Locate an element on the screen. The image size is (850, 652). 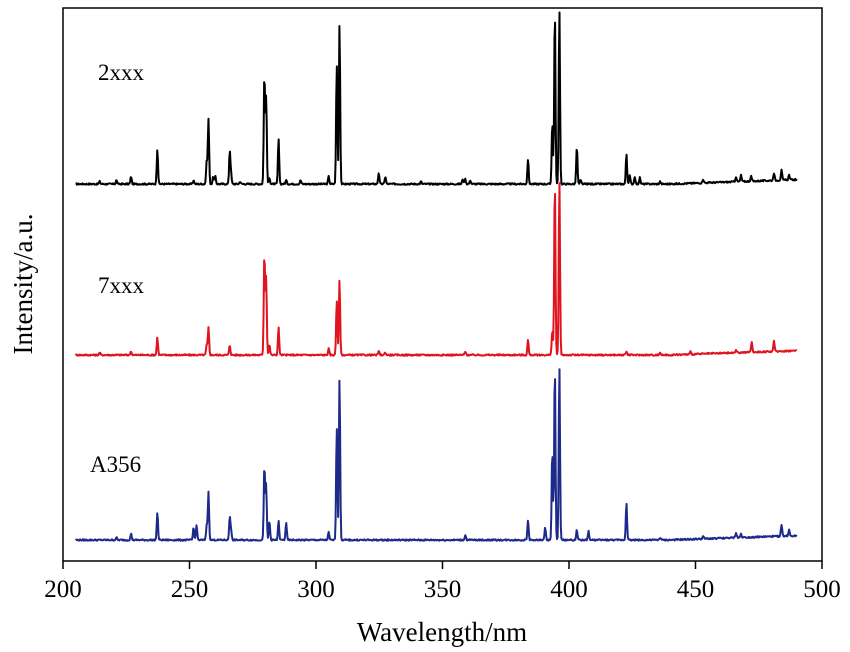
series-label-2xxx: 2xxx is located at coordinates (121, 72).